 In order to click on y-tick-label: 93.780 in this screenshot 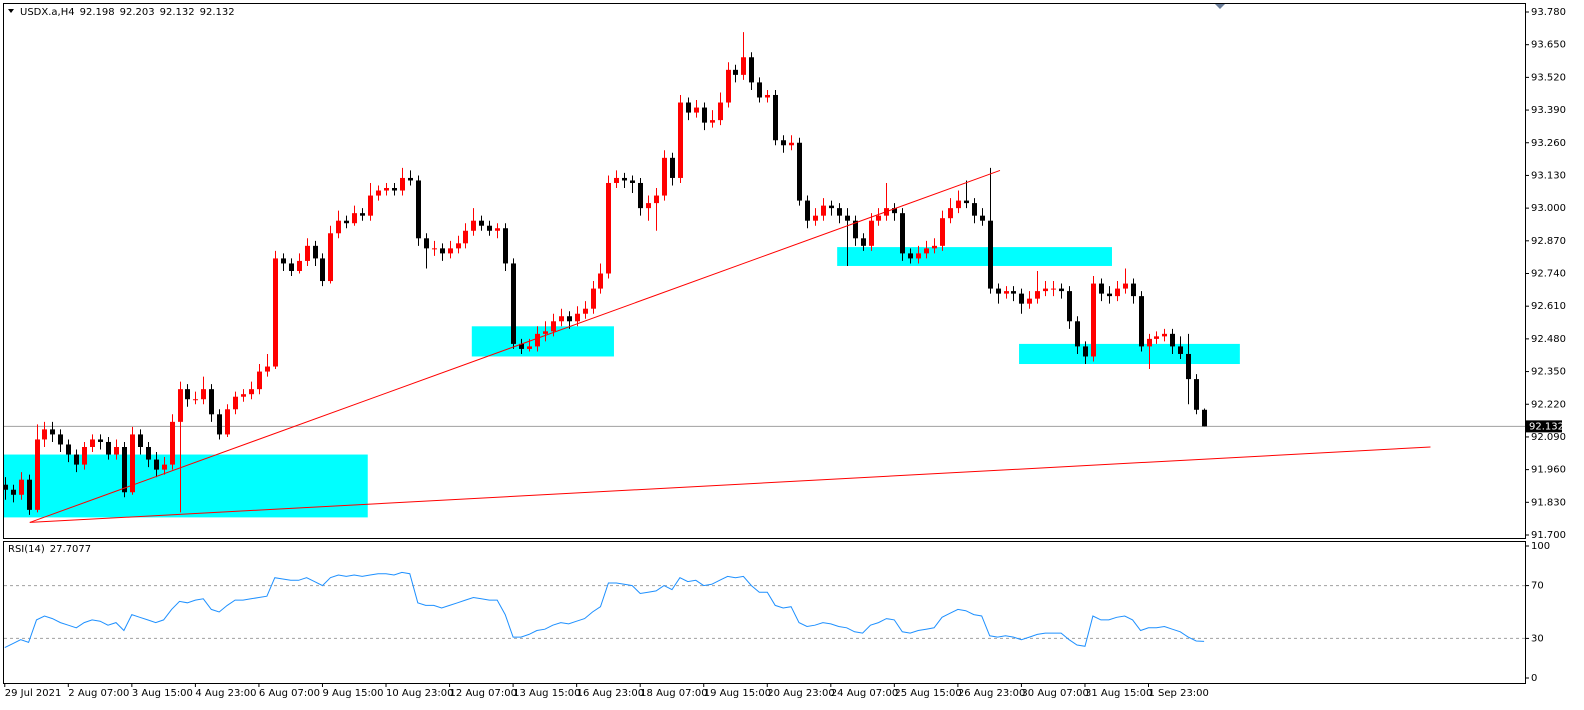, I will do `click(1548, 12)`.